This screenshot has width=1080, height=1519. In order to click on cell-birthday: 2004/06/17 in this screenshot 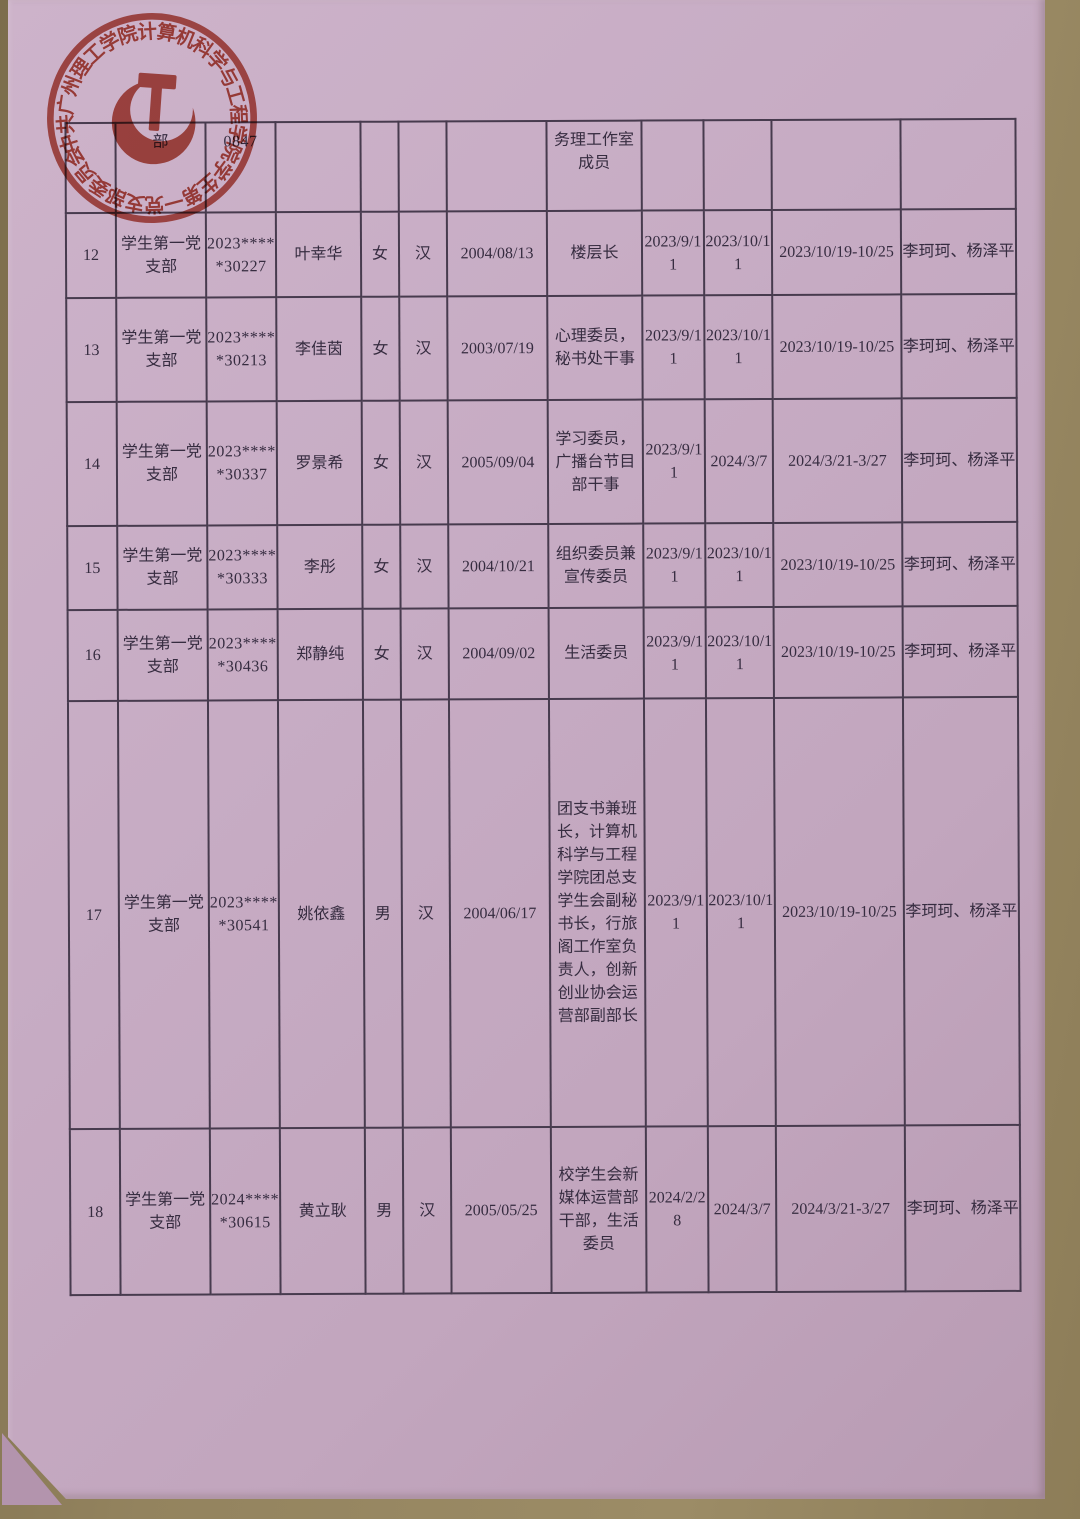, I will do `click(500, 913)`.